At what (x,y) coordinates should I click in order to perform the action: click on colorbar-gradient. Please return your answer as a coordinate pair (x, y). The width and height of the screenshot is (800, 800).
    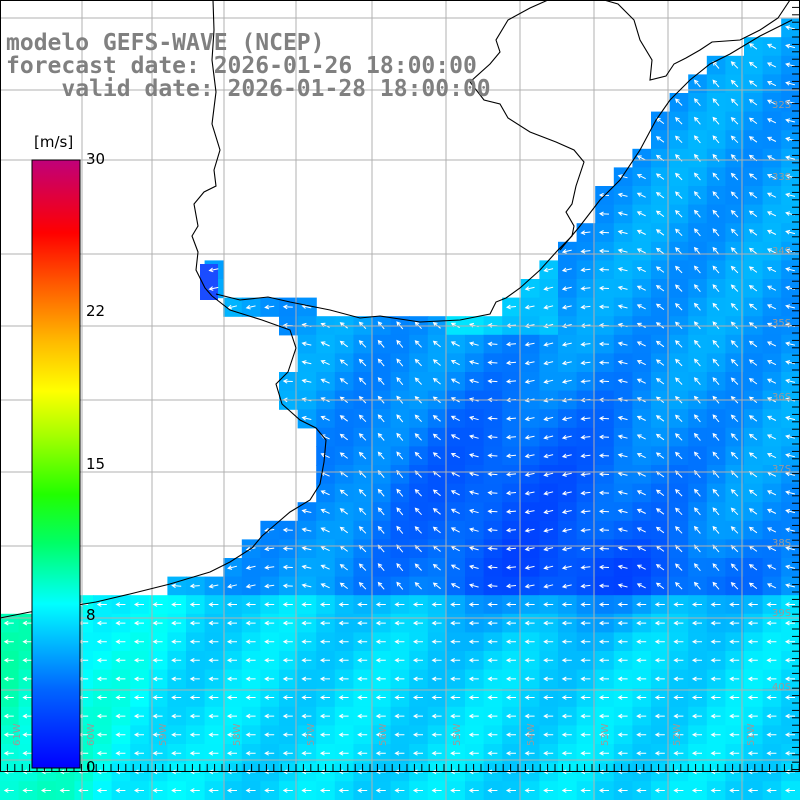
    Looking at the image, I should click on (56, 464).